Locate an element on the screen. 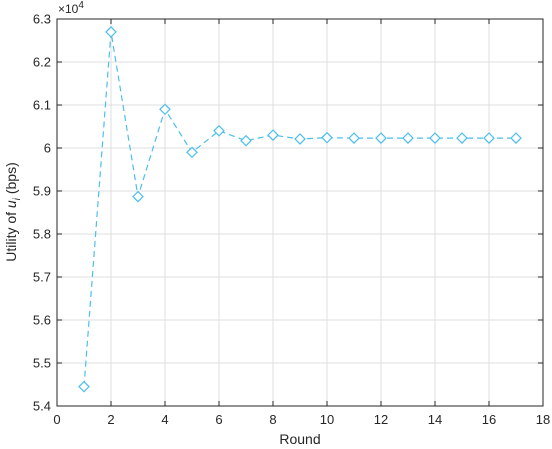 This screenshot has height=449, width=552. y-axis-label-suffix: (bps) is located at coordinates (11, 180).